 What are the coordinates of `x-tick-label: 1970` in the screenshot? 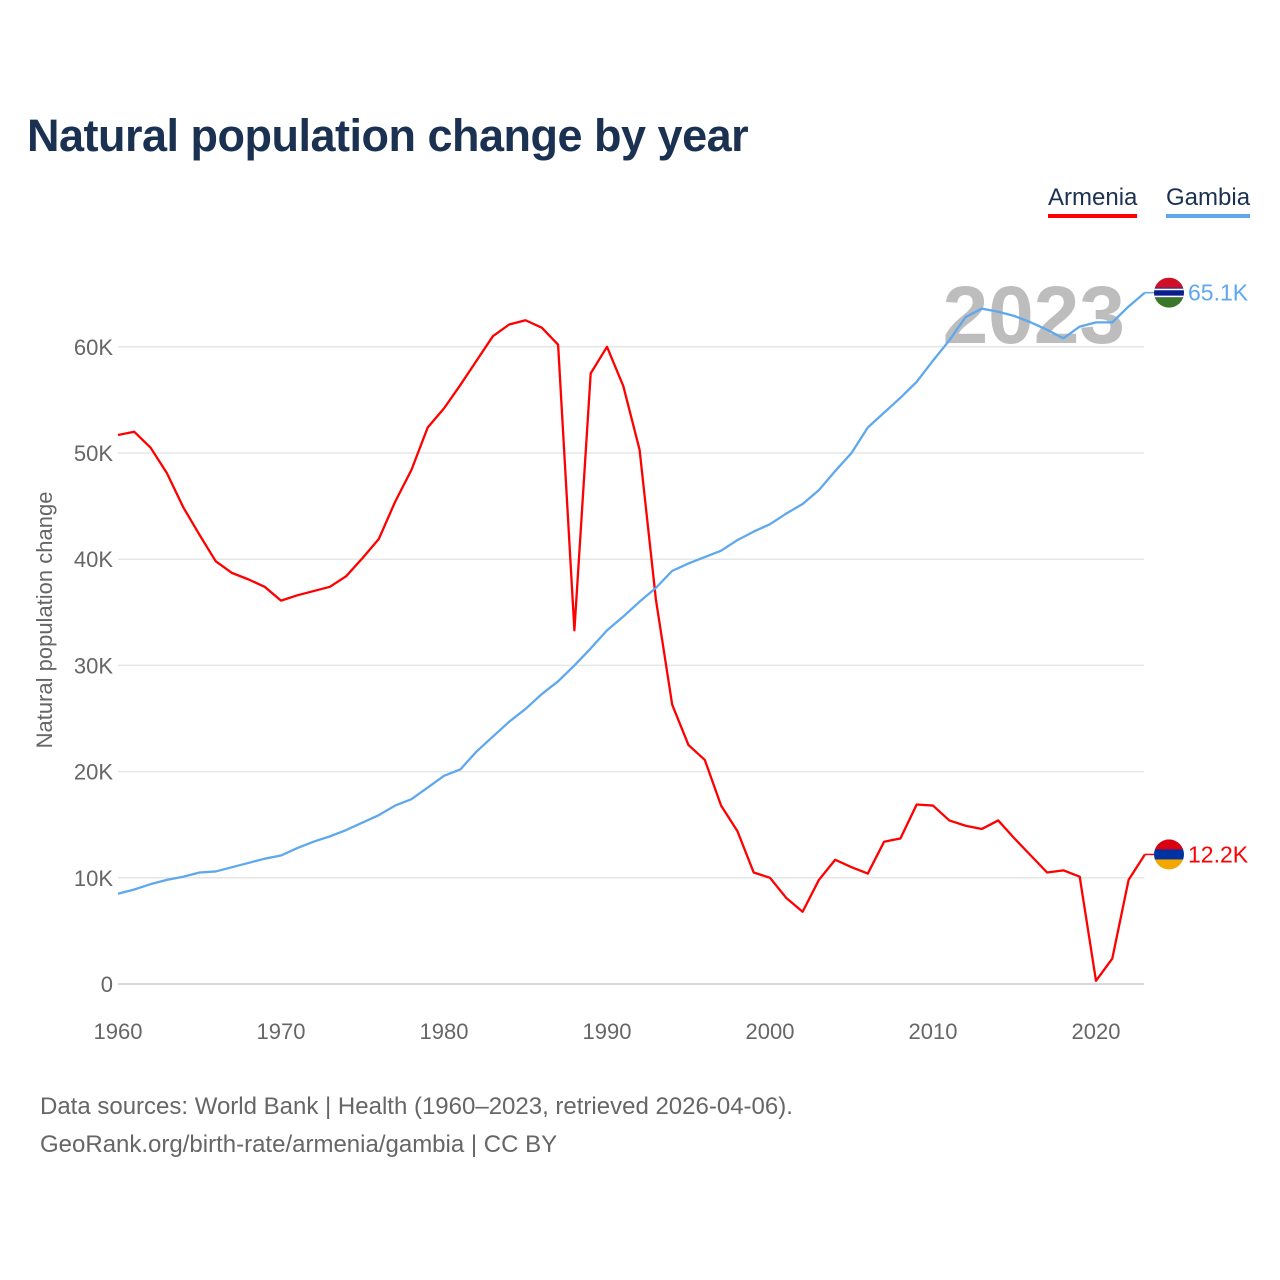 It's located at (281, 1031).